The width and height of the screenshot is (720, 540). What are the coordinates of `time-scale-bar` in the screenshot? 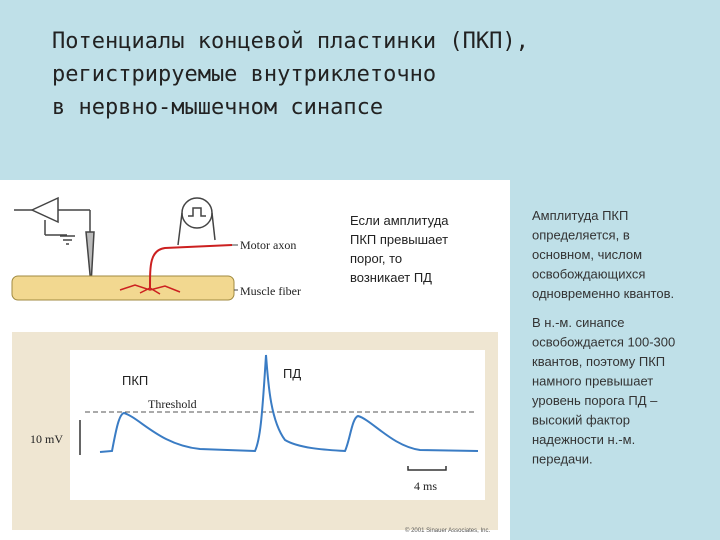 It's located at (427, 468).